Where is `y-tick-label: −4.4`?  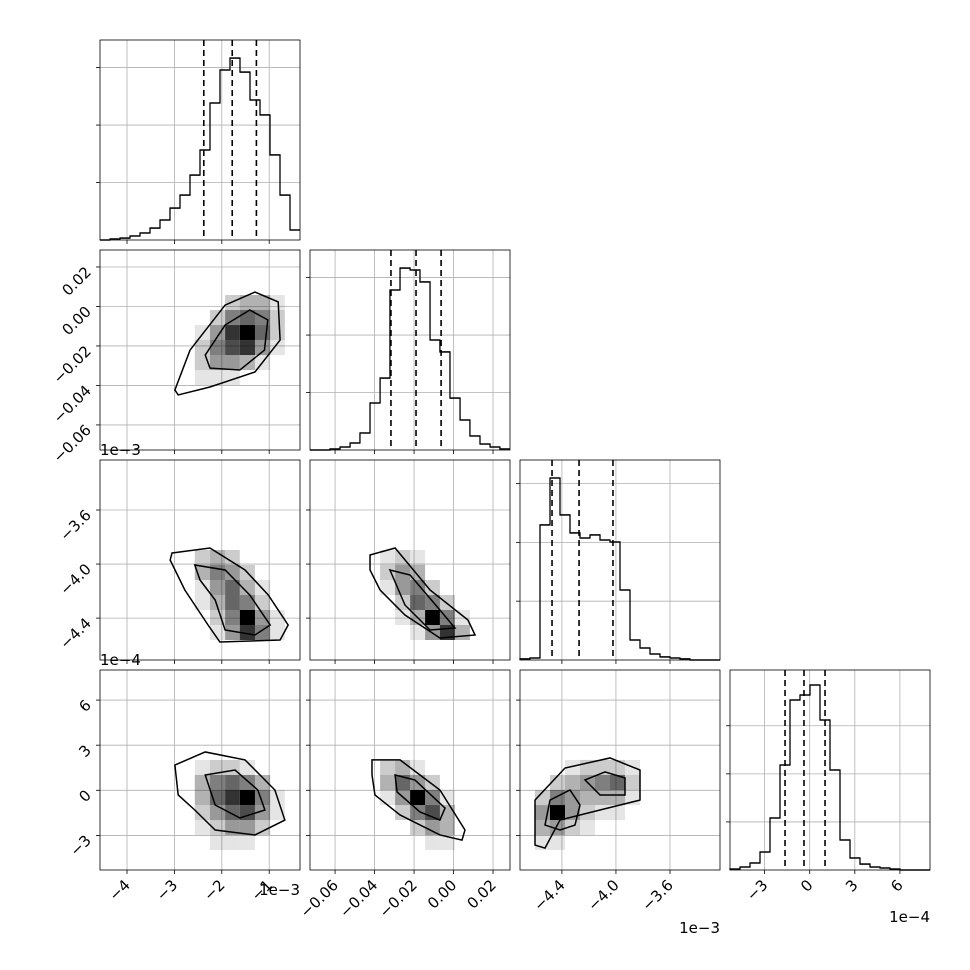
y-tick-label: −4.4 is located at coordinates (75, 633).